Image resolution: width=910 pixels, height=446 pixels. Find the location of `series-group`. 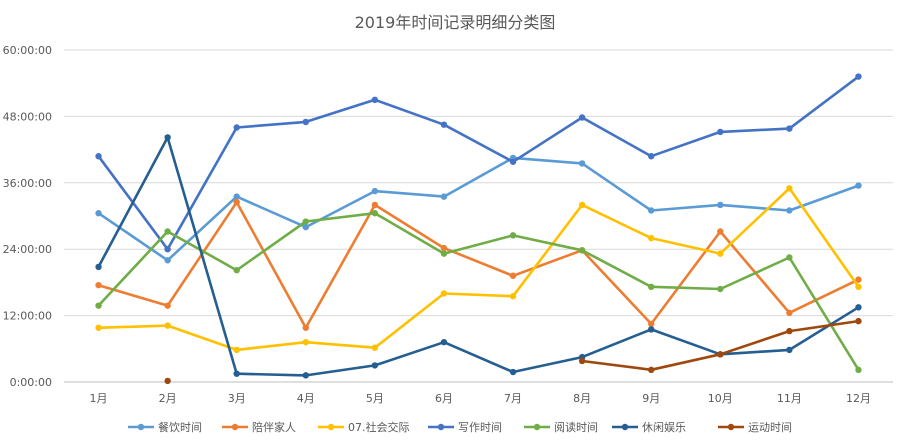

series-group is located at coordinates (513, 351).